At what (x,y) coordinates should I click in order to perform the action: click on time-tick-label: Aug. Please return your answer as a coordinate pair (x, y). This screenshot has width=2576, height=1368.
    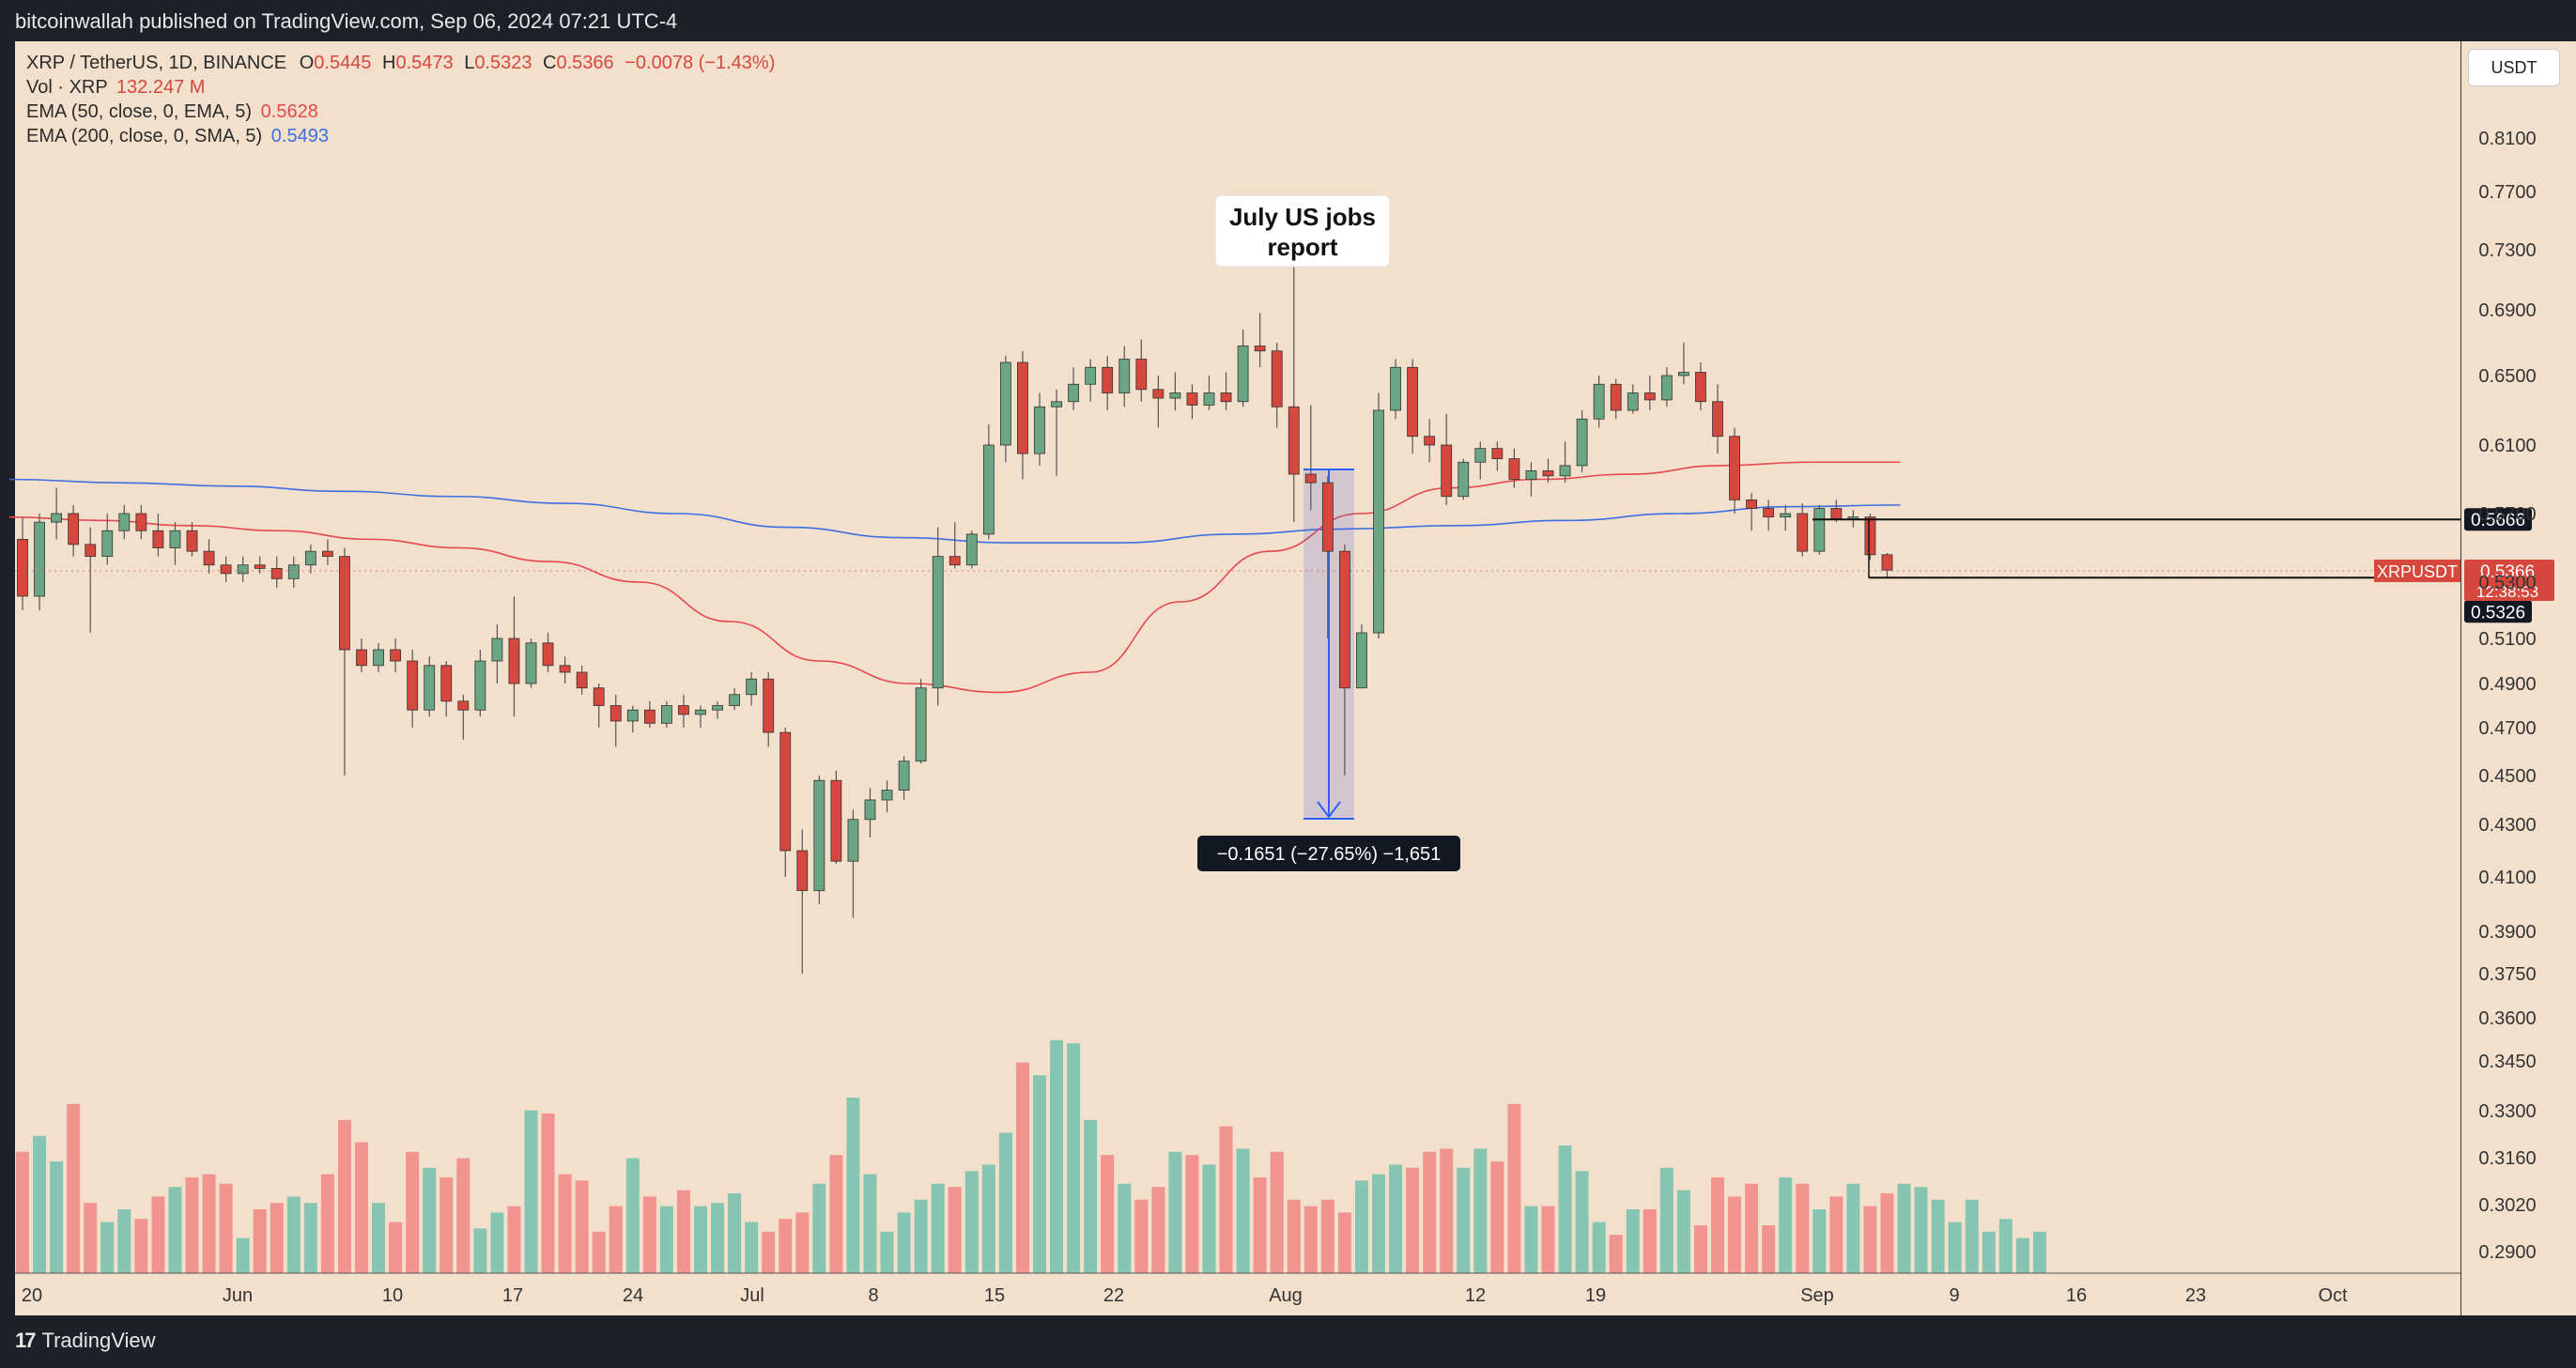
    Looking at the image, I should click on (1286, 1296).